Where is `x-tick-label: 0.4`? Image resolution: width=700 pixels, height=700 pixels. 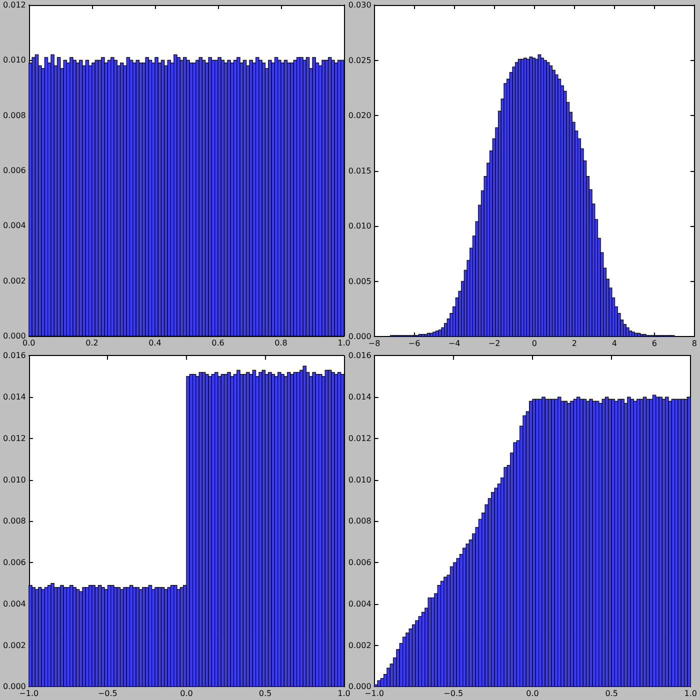 x-tick-label: 0.4 is located at coordinates (155, 343).